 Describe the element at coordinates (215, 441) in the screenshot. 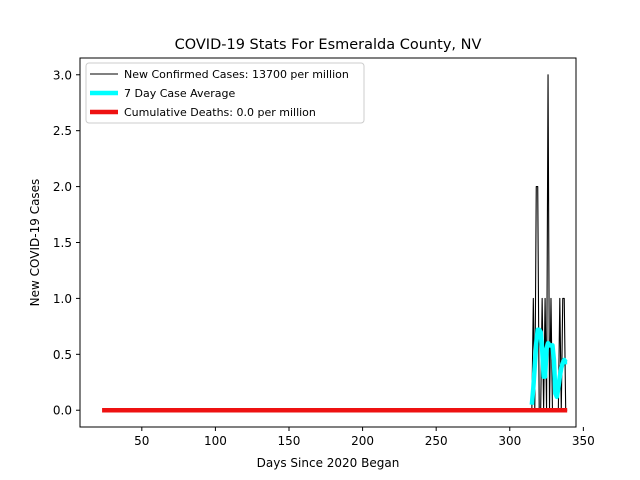

I see `x-tick-label: 100` at that location.